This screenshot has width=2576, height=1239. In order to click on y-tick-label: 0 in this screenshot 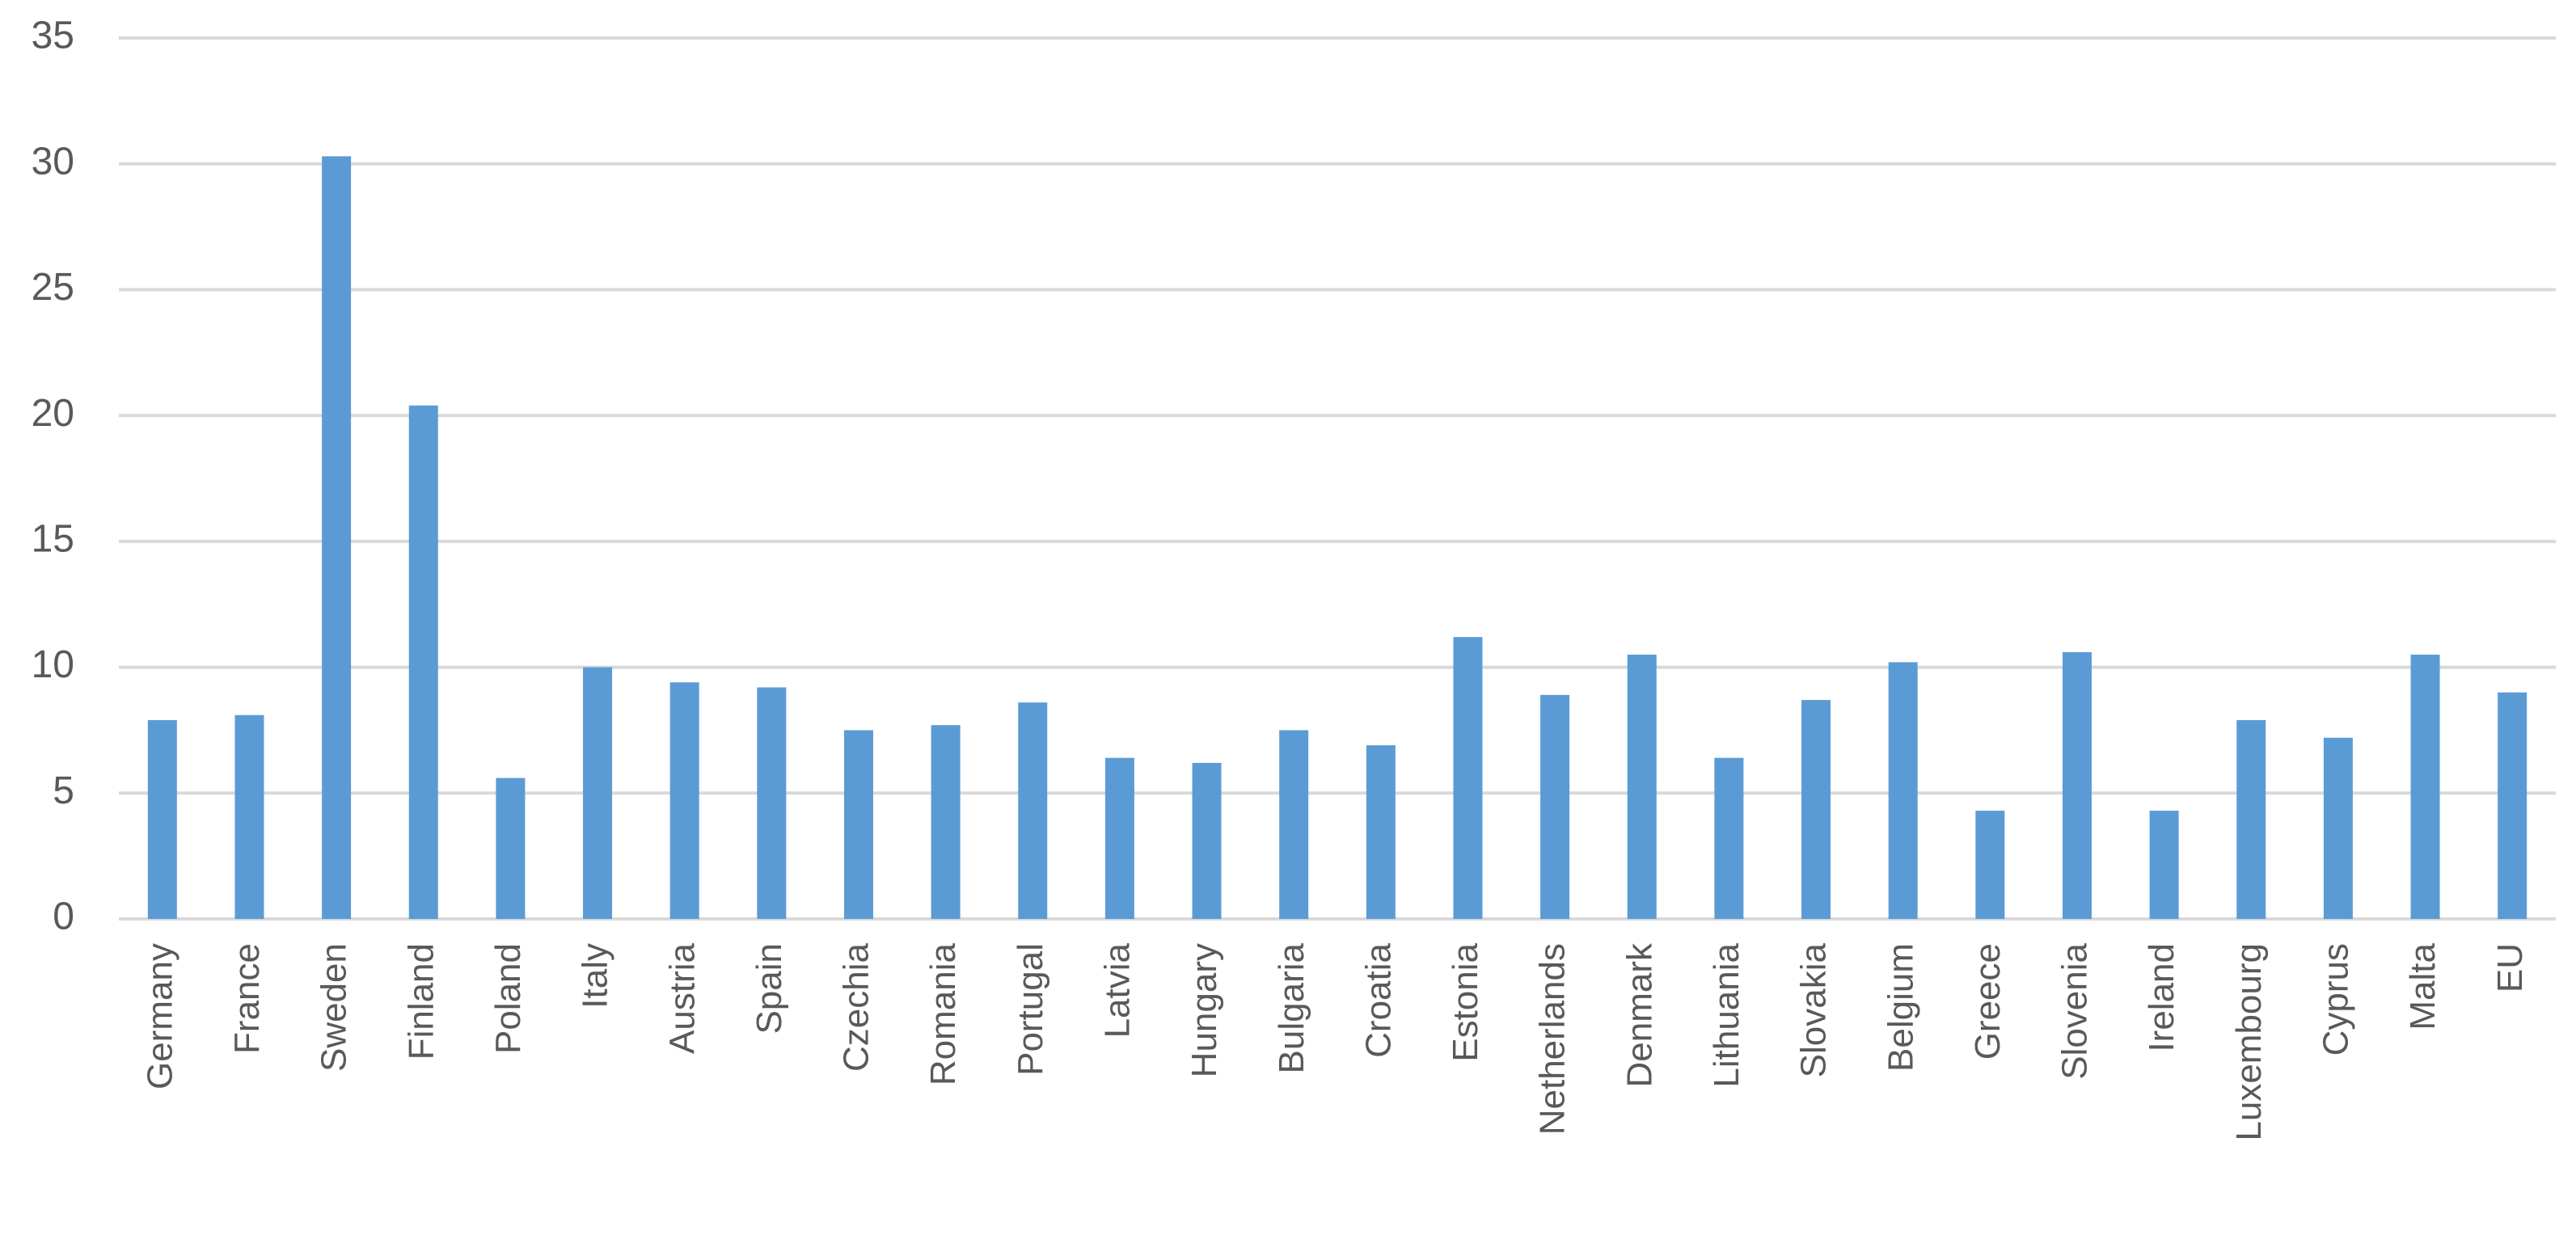, I will do `click(63, 917)`.